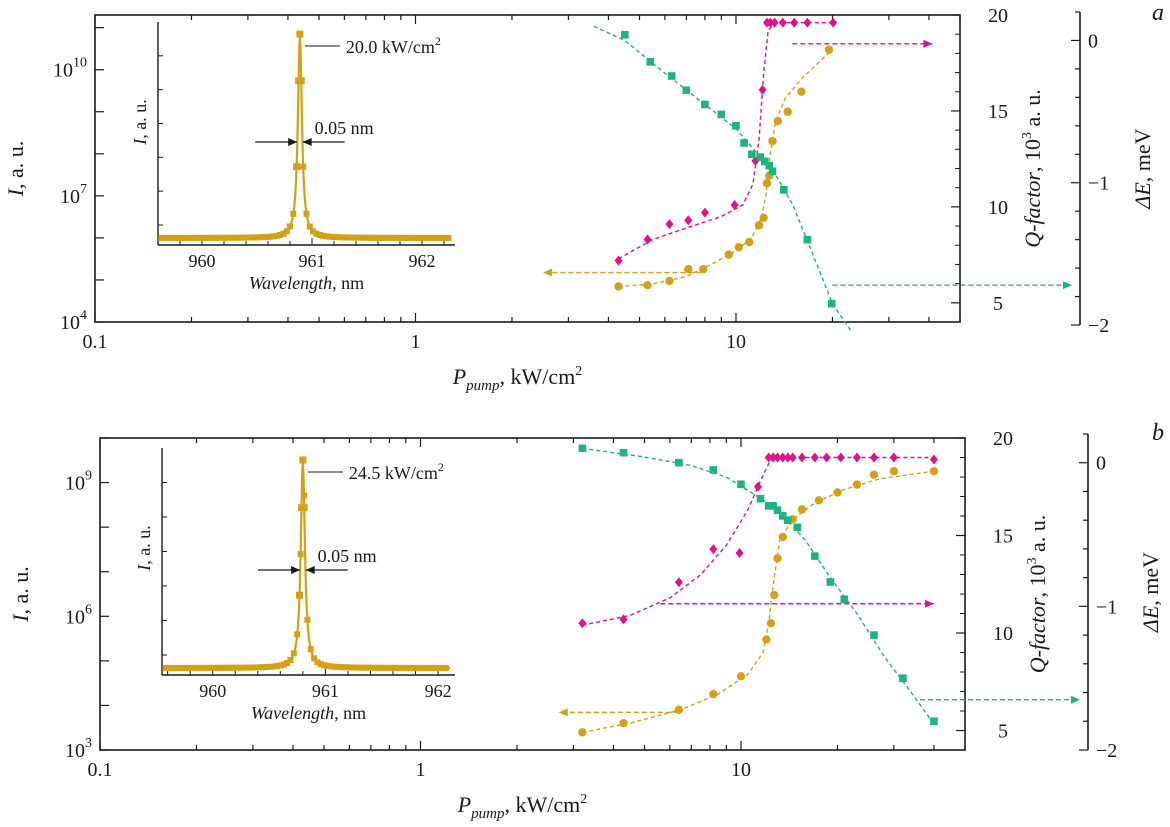 The width and height of the screenshot is (1170, 827). I want to click on inset-y-axis-label: I, a. u., so click(140, 122).